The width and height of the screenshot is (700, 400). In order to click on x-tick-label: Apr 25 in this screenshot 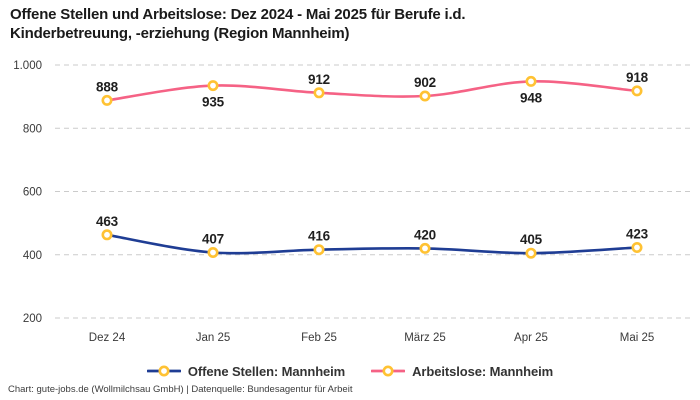, I will do `click(531, 338)`.